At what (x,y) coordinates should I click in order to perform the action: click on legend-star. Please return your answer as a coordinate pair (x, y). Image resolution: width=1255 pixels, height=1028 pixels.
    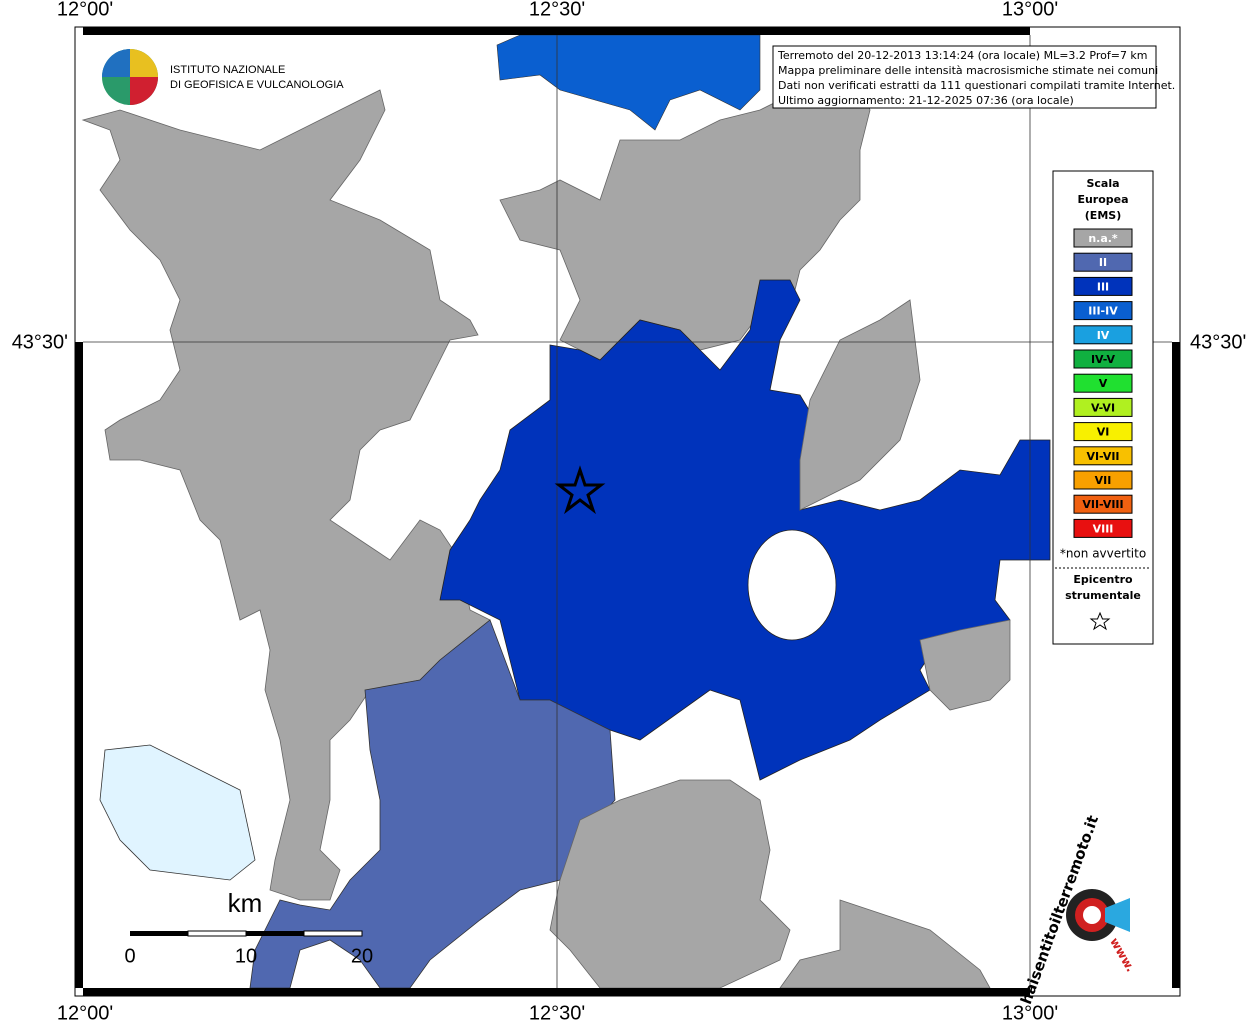
    Looking at the image, I should click on (1100, 621).